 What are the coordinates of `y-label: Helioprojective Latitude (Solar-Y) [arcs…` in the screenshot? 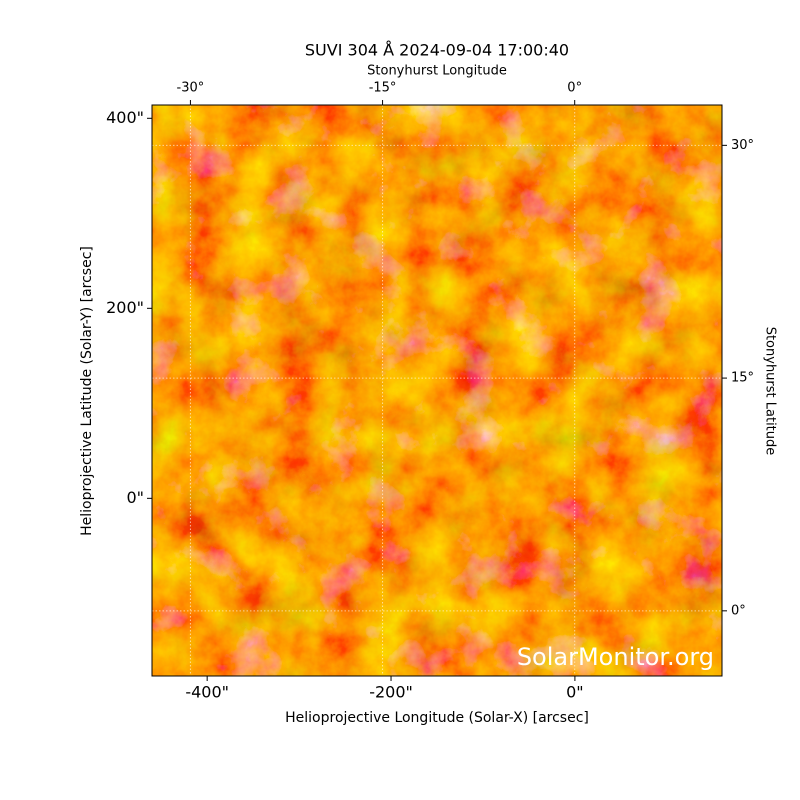 It's located at (87, 391).